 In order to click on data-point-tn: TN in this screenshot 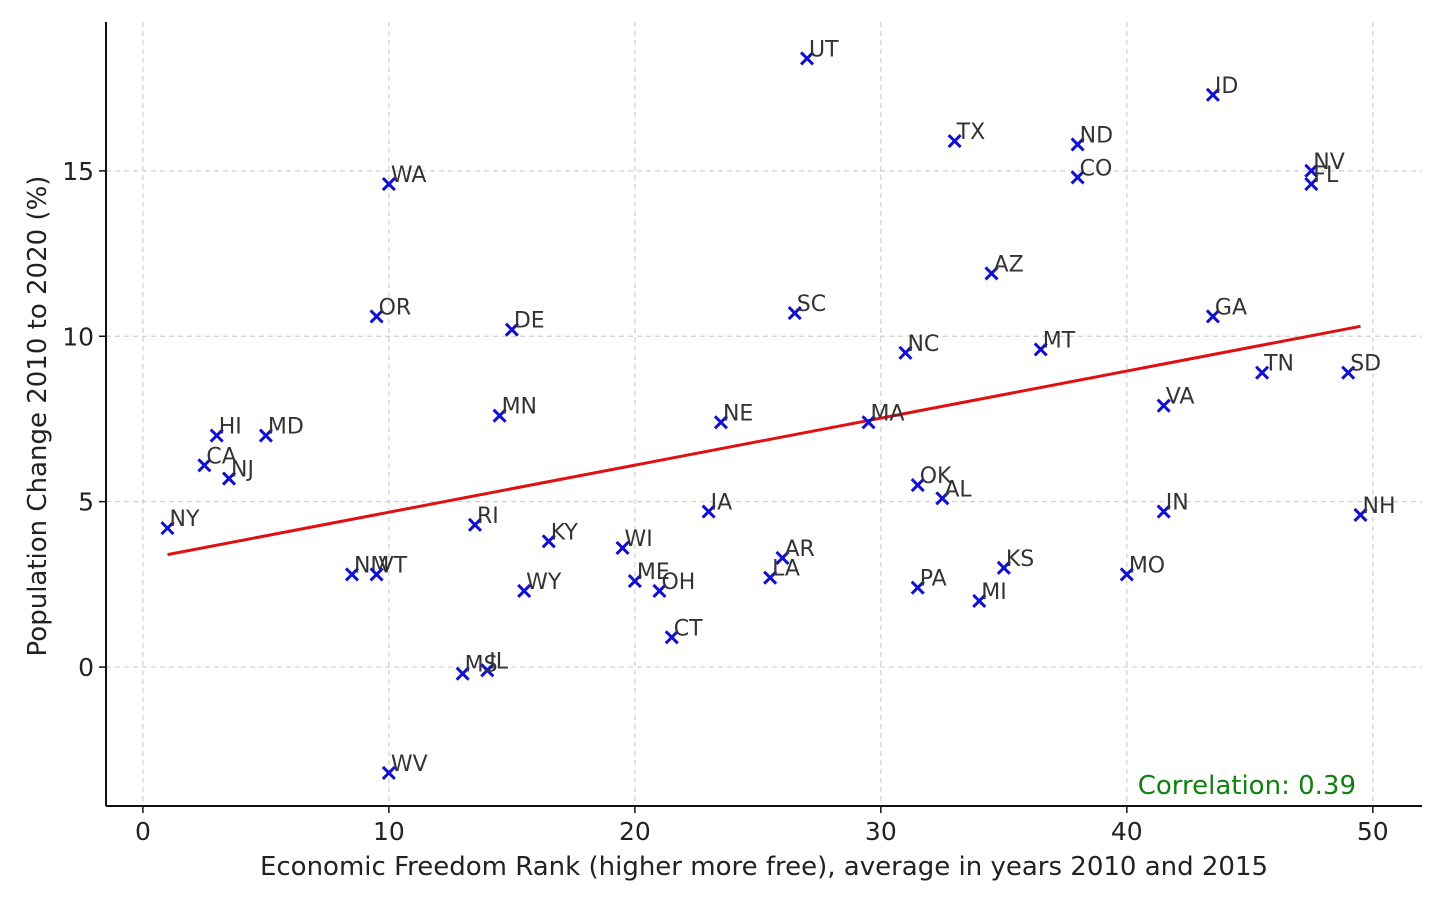, I will do `click(1274, 366)`.